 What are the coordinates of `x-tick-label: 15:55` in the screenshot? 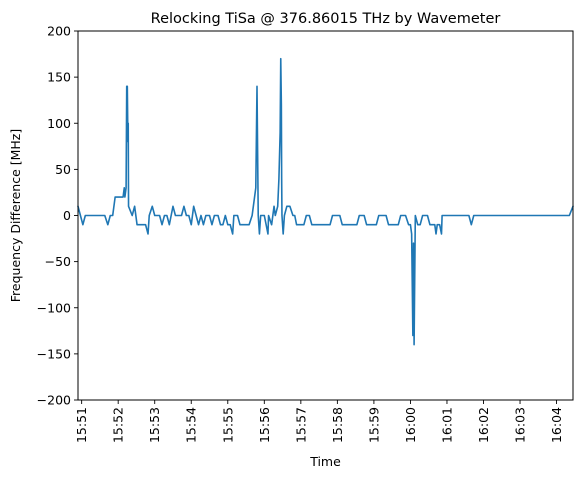 It's located at (227, 425).